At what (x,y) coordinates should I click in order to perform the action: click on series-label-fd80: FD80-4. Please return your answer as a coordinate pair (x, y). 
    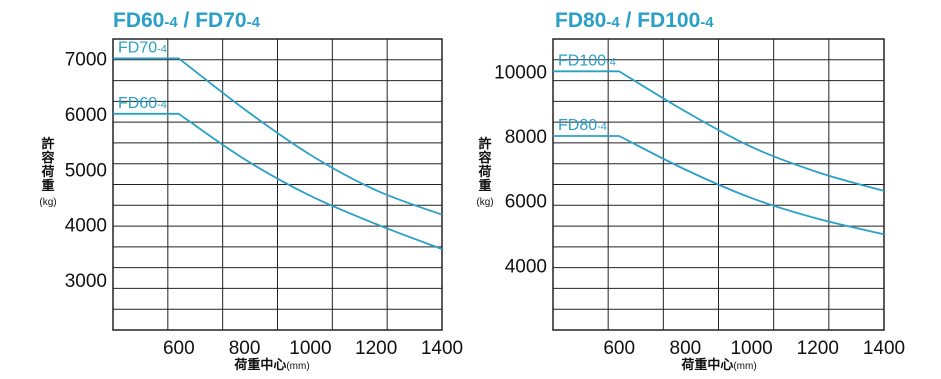
    Looking at the image, I should click on (582, 125).